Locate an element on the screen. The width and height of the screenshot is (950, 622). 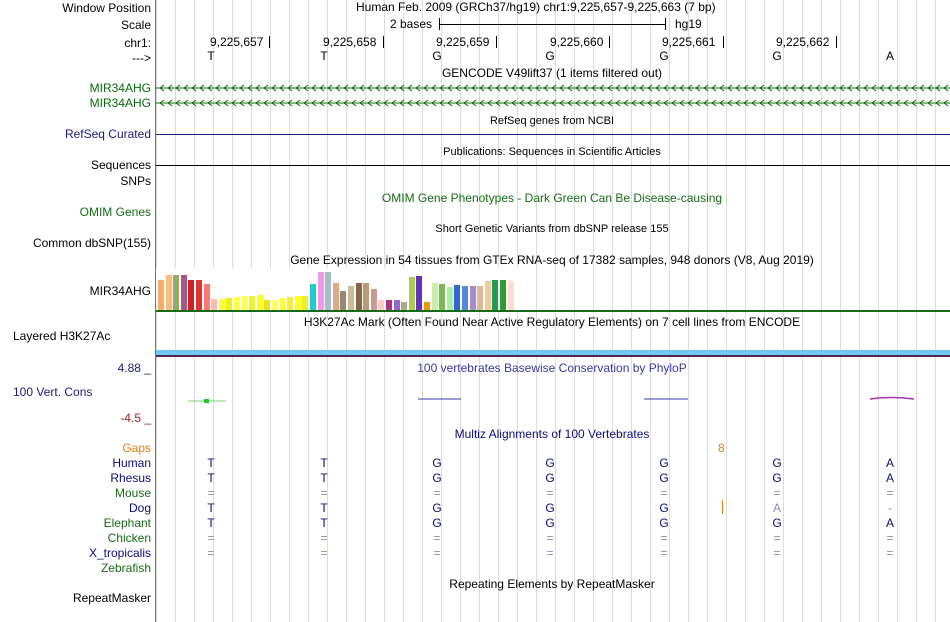
gtex-track-label: MIR34AHG is located at coordinates (120, 291).